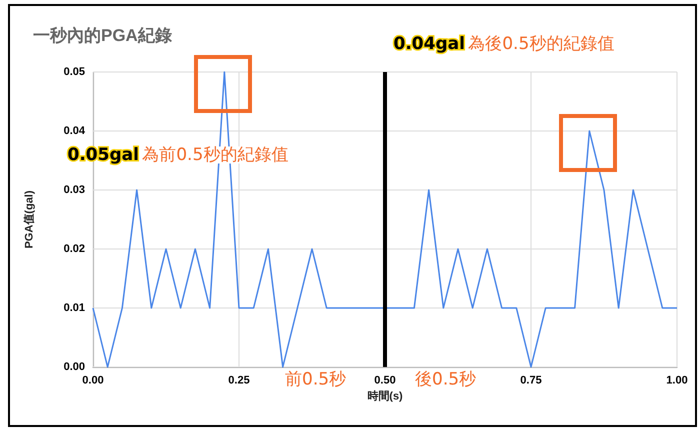  Describe the element at coordinates (93, 380) in the screenshot. I see `x-tick-label: 0.00` at that location.